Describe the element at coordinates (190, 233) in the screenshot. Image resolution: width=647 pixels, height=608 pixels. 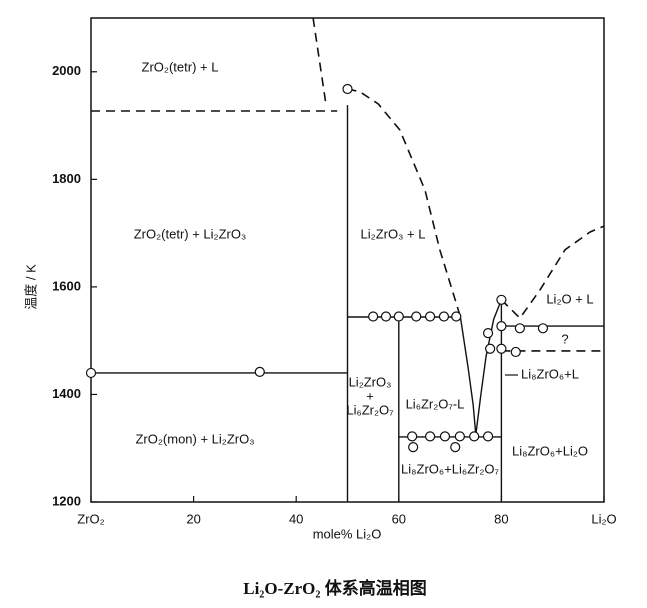
I see `region-label: ZrO₂(tetr) + Li₂ZrO₃` at that location.